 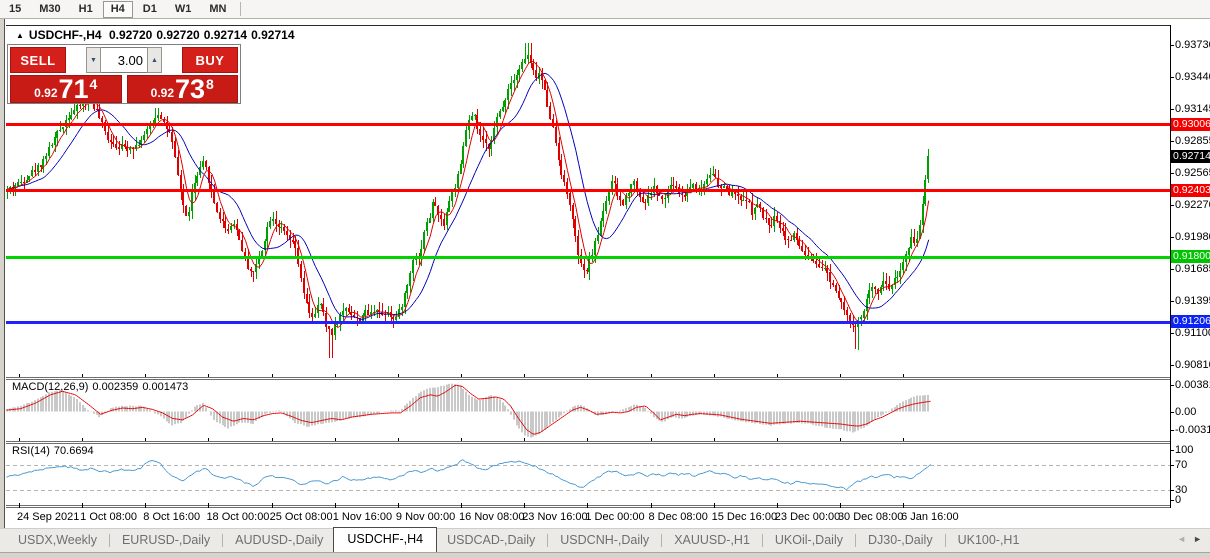 I want to click on chart-tab-dj30: DJ30-,Daily, so click(x=900, y=540).